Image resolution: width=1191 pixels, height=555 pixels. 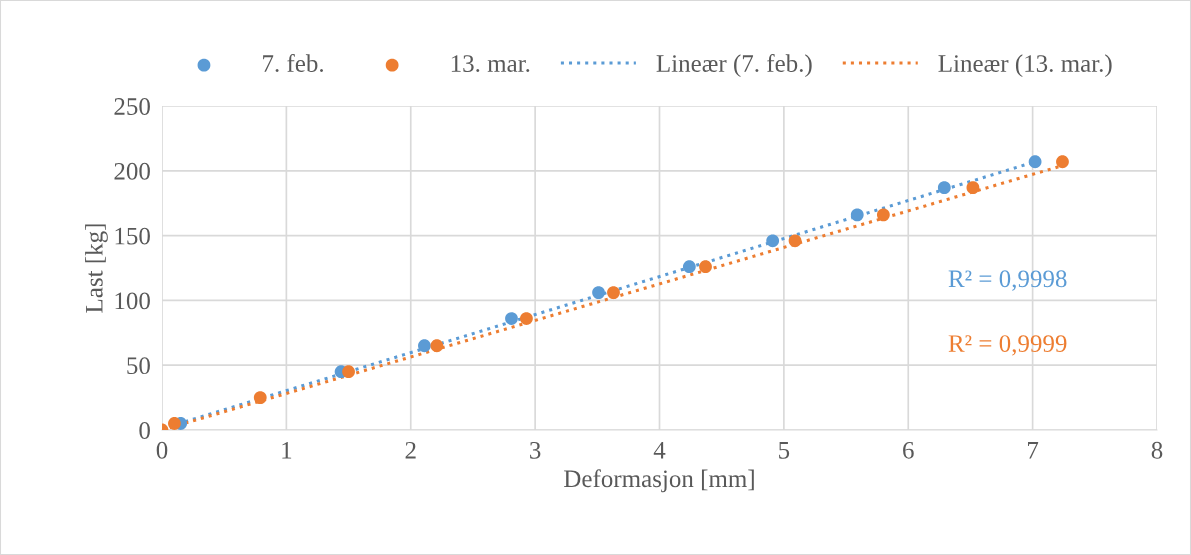 I want to click on y-tick-label: 250, so click(x=132, y=106).